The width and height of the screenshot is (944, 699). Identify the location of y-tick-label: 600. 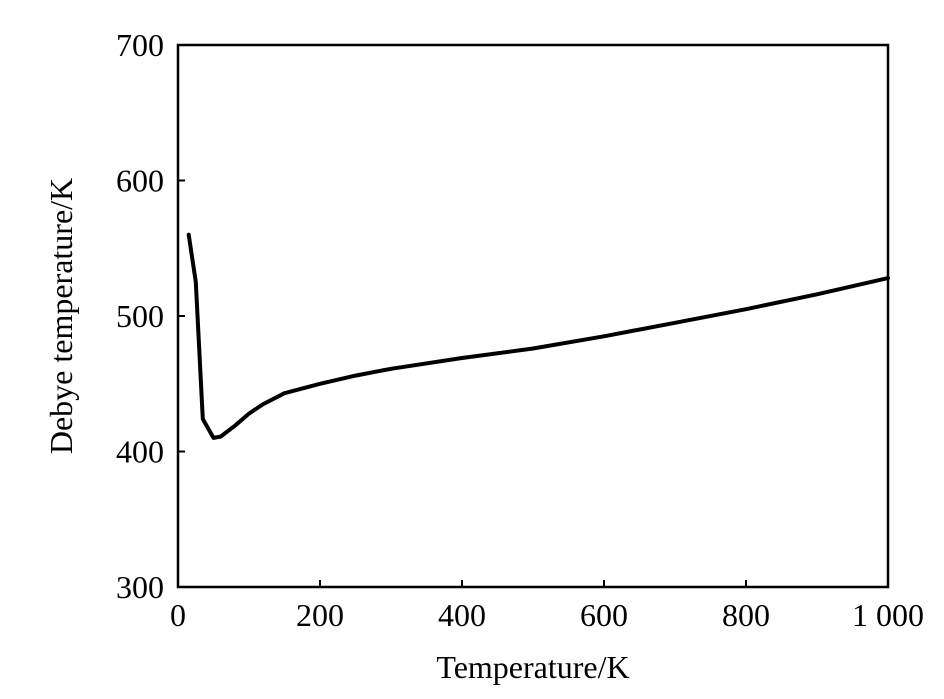
(140, 181).